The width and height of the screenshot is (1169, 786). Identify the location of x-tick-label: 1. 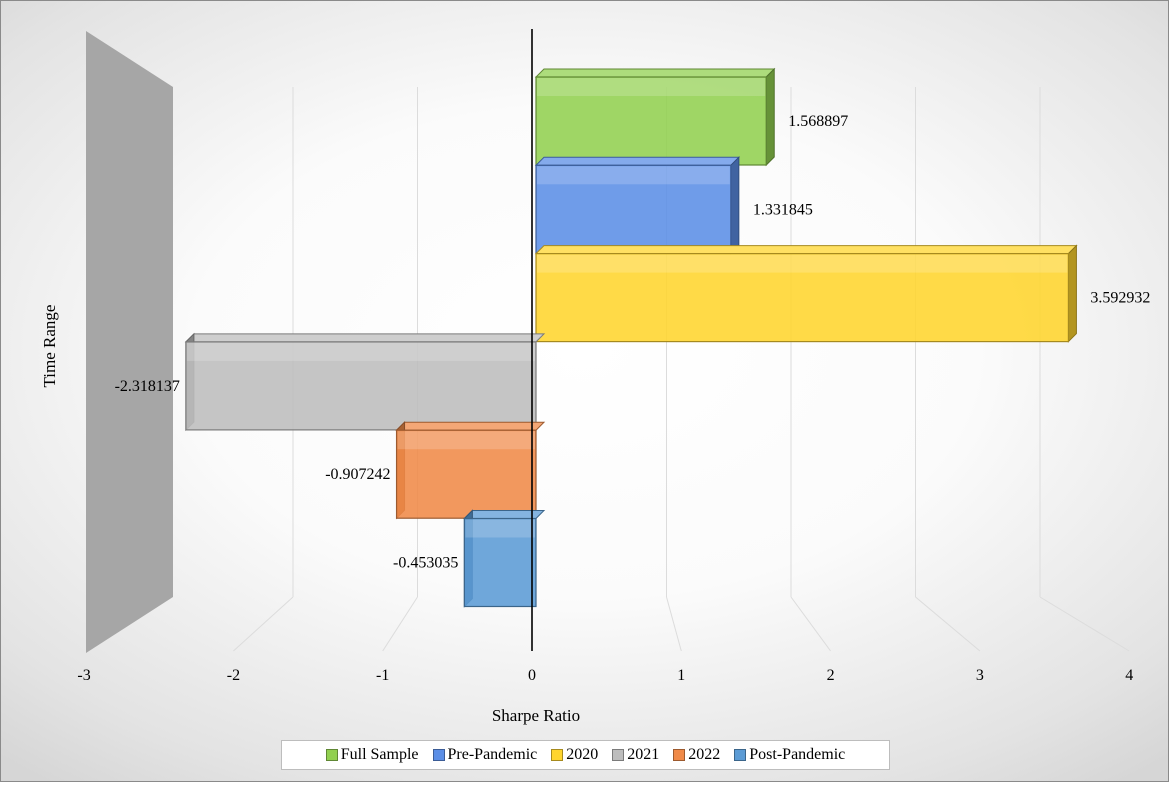
(681, 675).